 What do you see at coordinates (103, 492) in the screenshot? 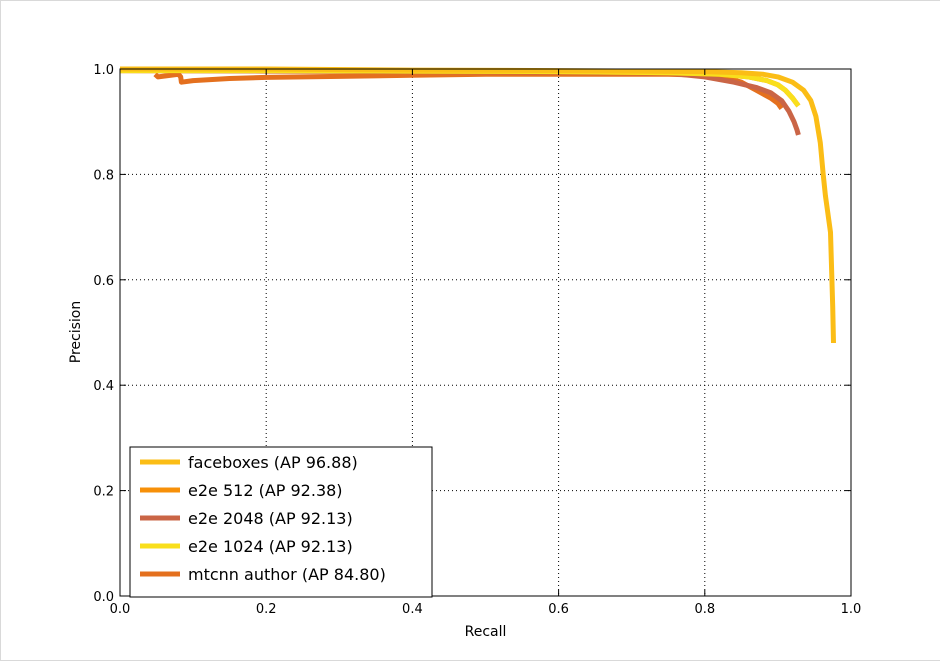
I see `y-tick-label: 0.2` at bounding box center [103, 492].